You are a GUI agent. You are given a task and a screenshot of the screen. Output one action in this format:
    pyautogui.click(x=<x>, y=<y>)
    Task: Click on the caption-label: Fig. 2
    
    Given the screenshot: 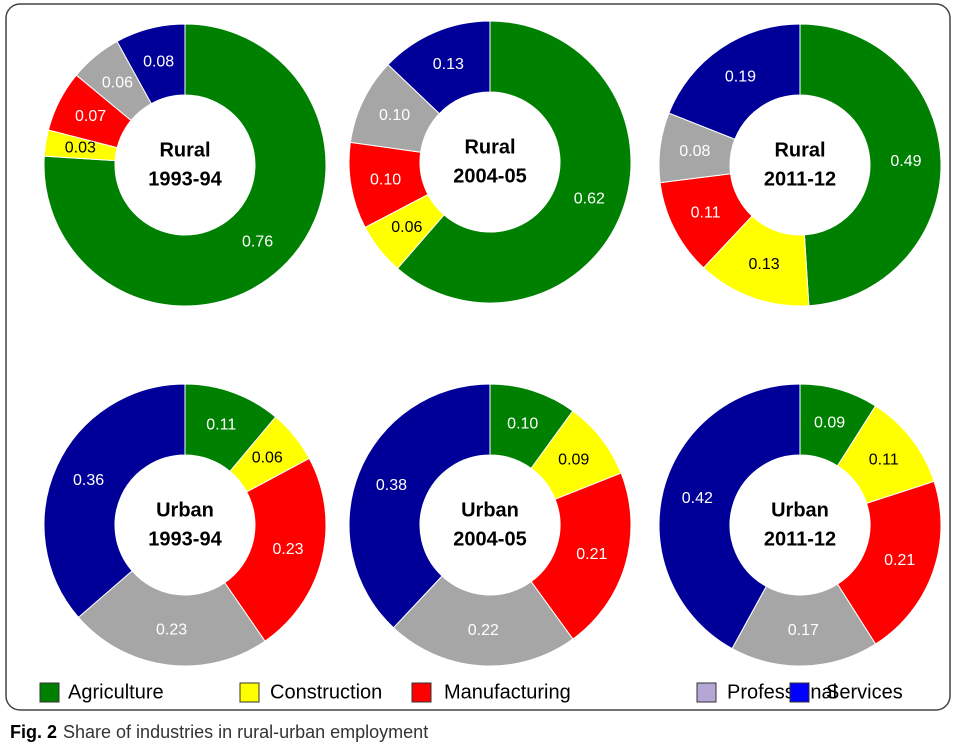 What is the action you would take?
    pyautogui.click(x=33, y=732)
    